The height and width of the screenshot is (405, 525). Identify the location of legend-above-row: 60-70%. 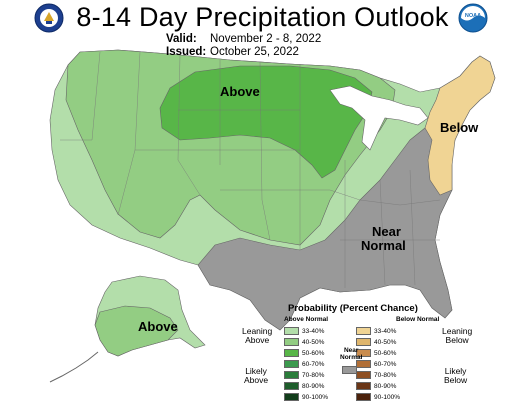
(304, 364).